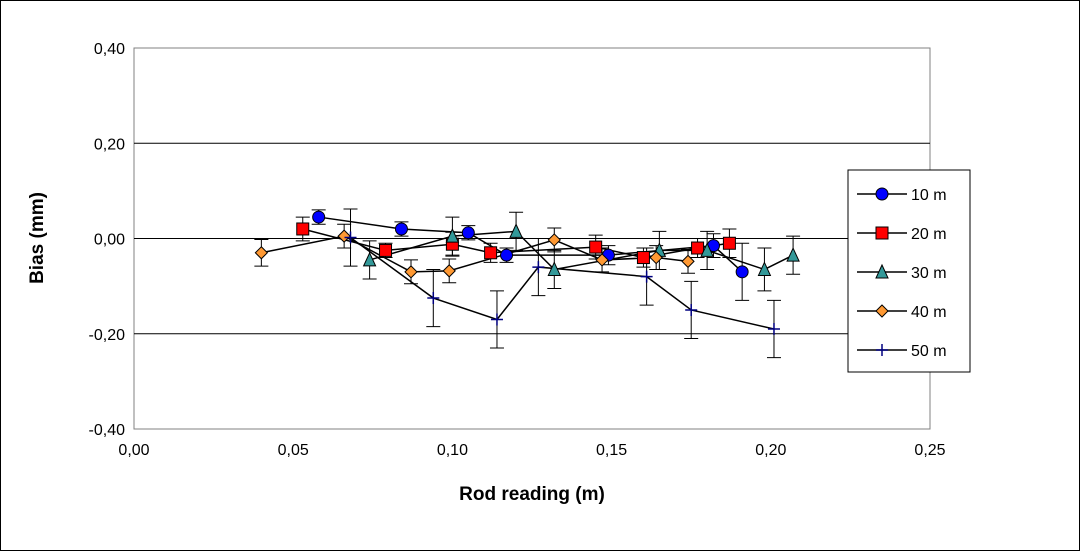 This screenshot has width=1081, height=557. Describe the element at coordinates (611, 450) in the screenshot. I see `x-tick-label: 0,15` at that location.